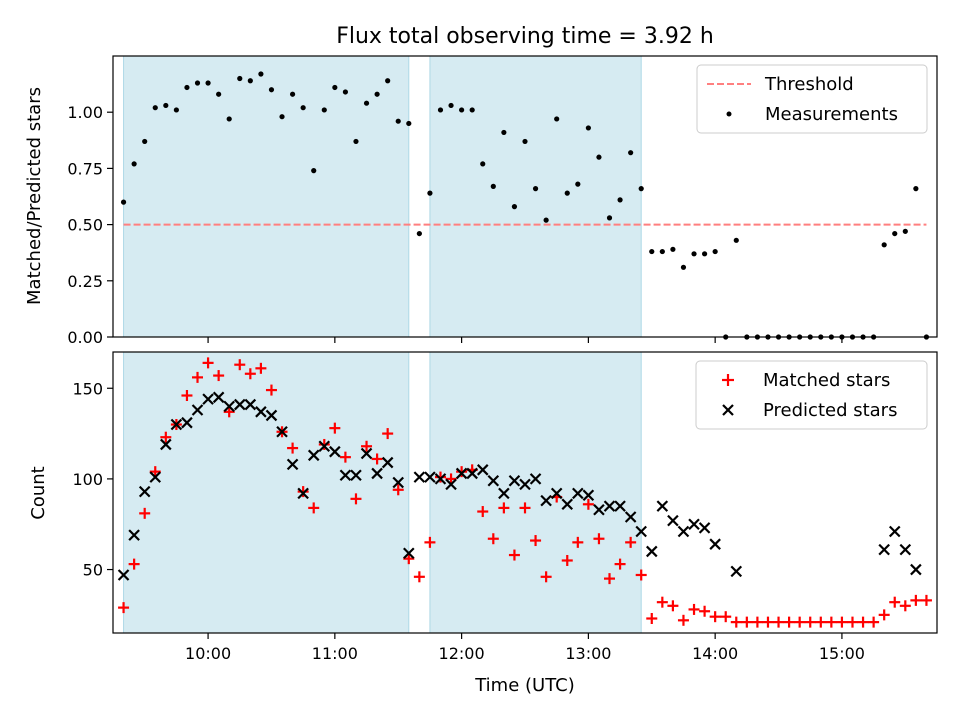  What do you see at coordinates (811, 395) in the screenshot?
I see `bottom-legend-box` at bounding box center [811, 395].